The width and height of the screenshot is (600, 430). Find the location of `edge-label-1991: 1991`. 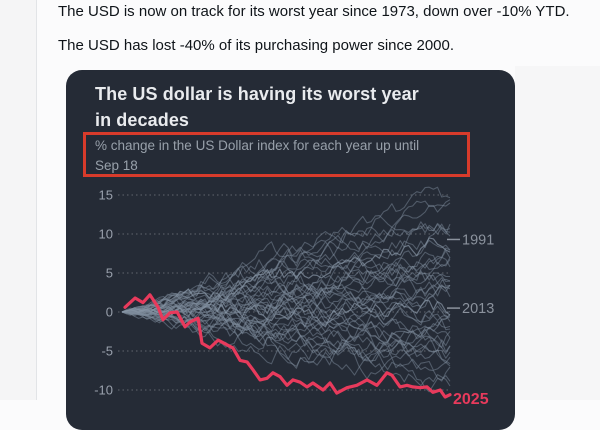

edge-label-1991: 1991 is located at coordinates (478, 240).